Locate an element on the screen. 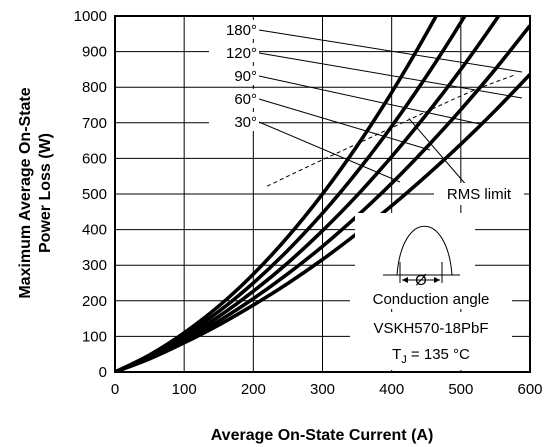  series-label: 60° is located at coordinates (245, 99).